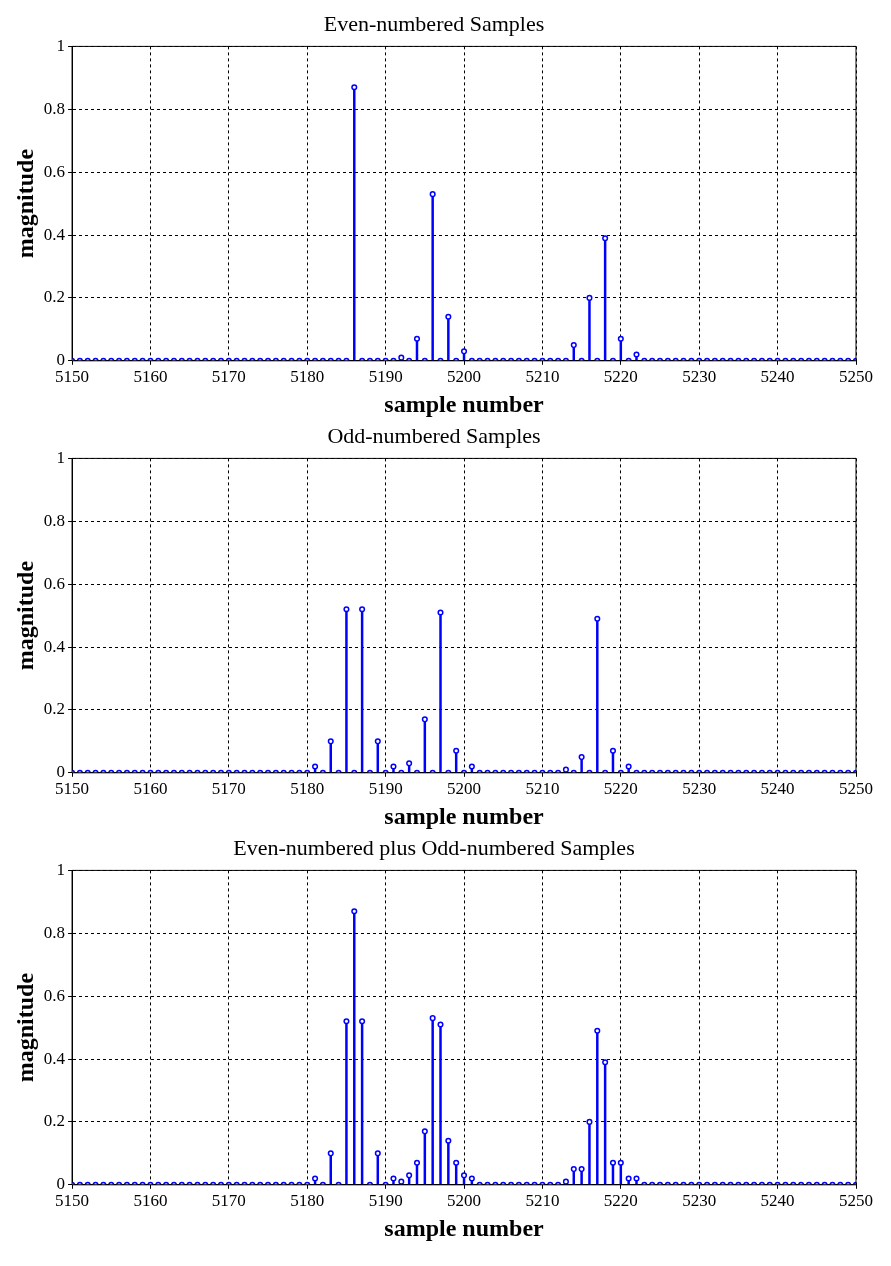 Image resolution: width=891 pixels, height=1266 pixels. I want to click on chart-title: Even-numbered plus Odd-numbered Samples, so click(434, 847).